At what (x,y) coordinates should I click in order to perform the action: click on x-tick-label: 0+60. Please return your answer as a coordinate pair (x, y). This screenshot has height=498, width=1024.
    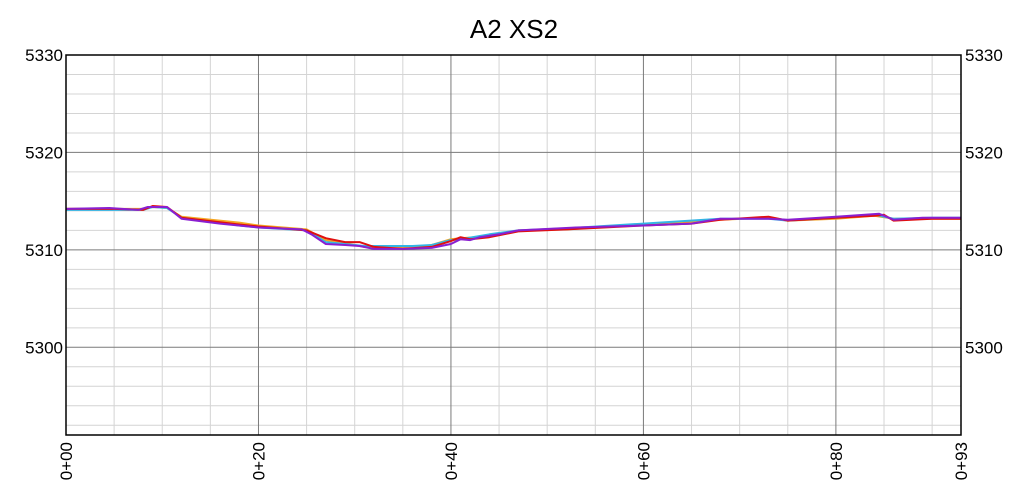
    Looking at the image, I should click on (643, 461).